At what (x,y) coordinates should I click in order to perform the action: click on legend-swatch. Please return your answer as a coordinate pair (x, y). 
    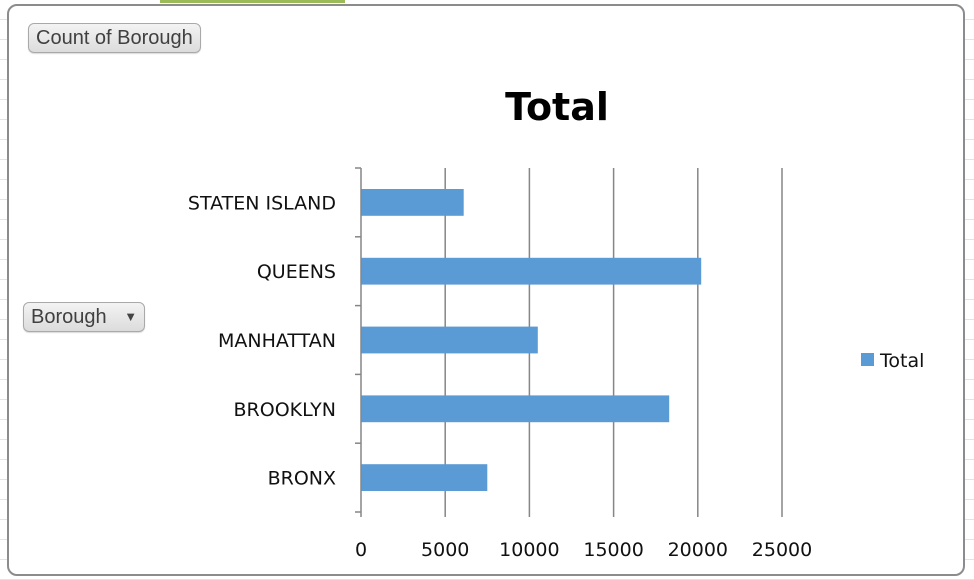
    Looking at the image, I should click on (867, 359).